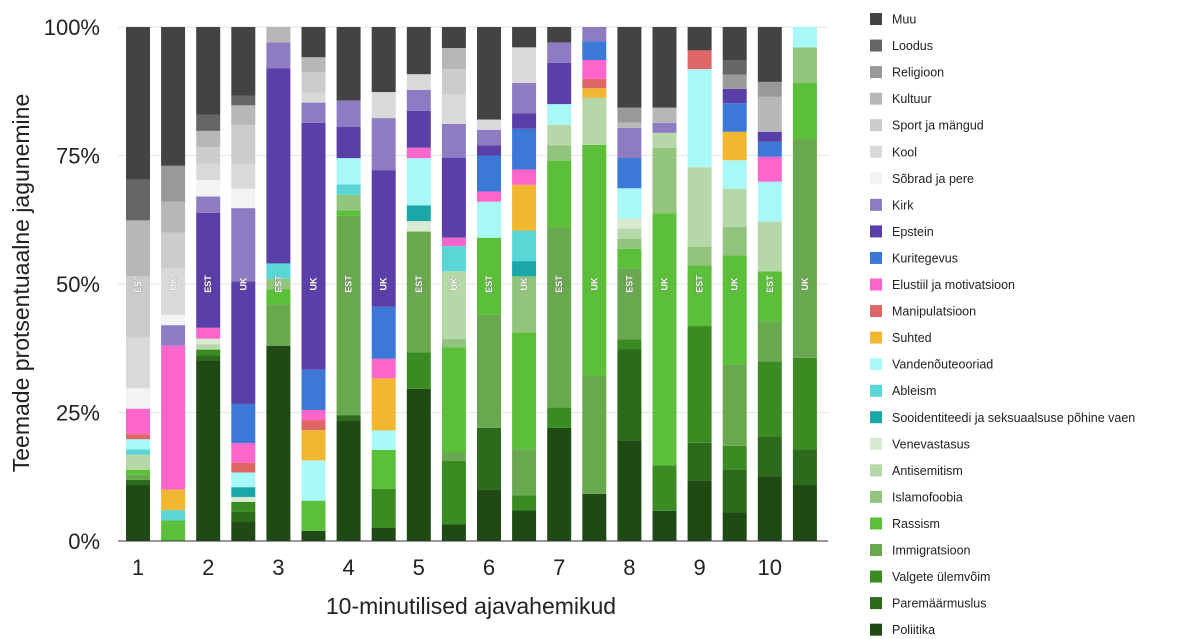  Describe the element at coordinates (938, 126) in the screenshot. I see `legend-label: Sport ja mängud` at that location.